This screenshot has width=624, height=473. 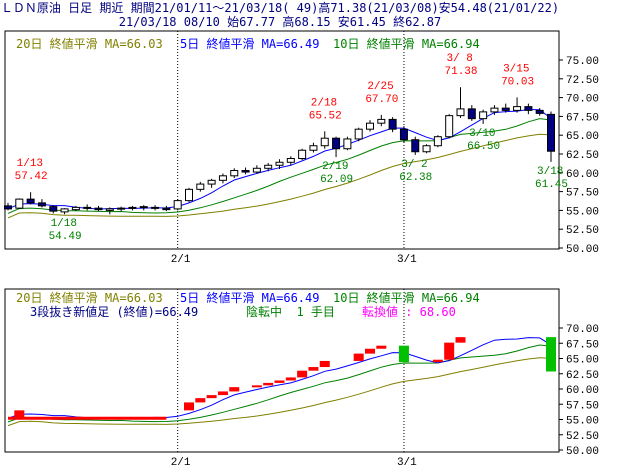 What do you see at coordinates (461, 72) in the screenshot?
I see `annotation-value: 71.38` at bounding box center [461, 72].